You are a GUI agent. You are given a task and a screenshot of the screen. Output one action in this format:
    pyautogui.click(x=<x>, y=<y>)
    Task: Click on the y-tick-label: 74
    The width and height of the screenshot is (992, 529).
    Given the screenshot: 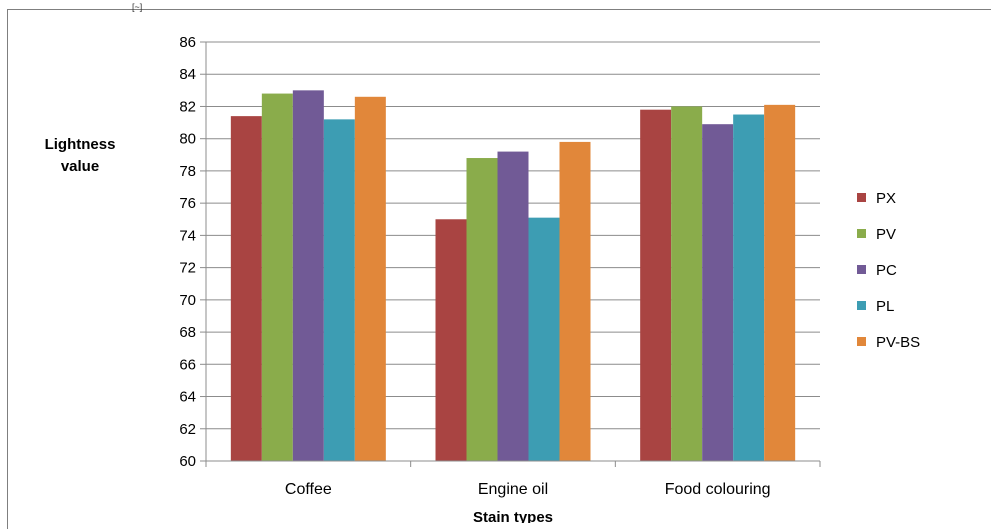 What is the action you would take?
    pyautogui.click(x=187, y=235)
    